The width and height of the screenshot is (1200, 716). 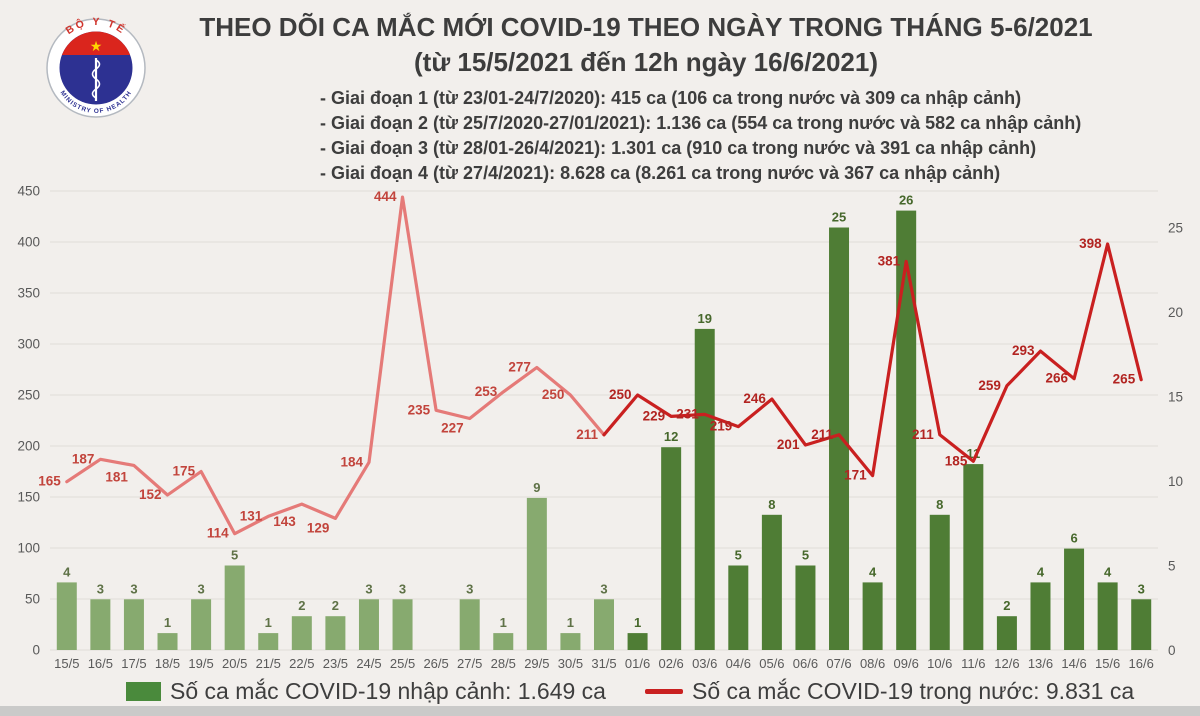 I want to click on svg-text: 31/5, so click(x=603, y=663).